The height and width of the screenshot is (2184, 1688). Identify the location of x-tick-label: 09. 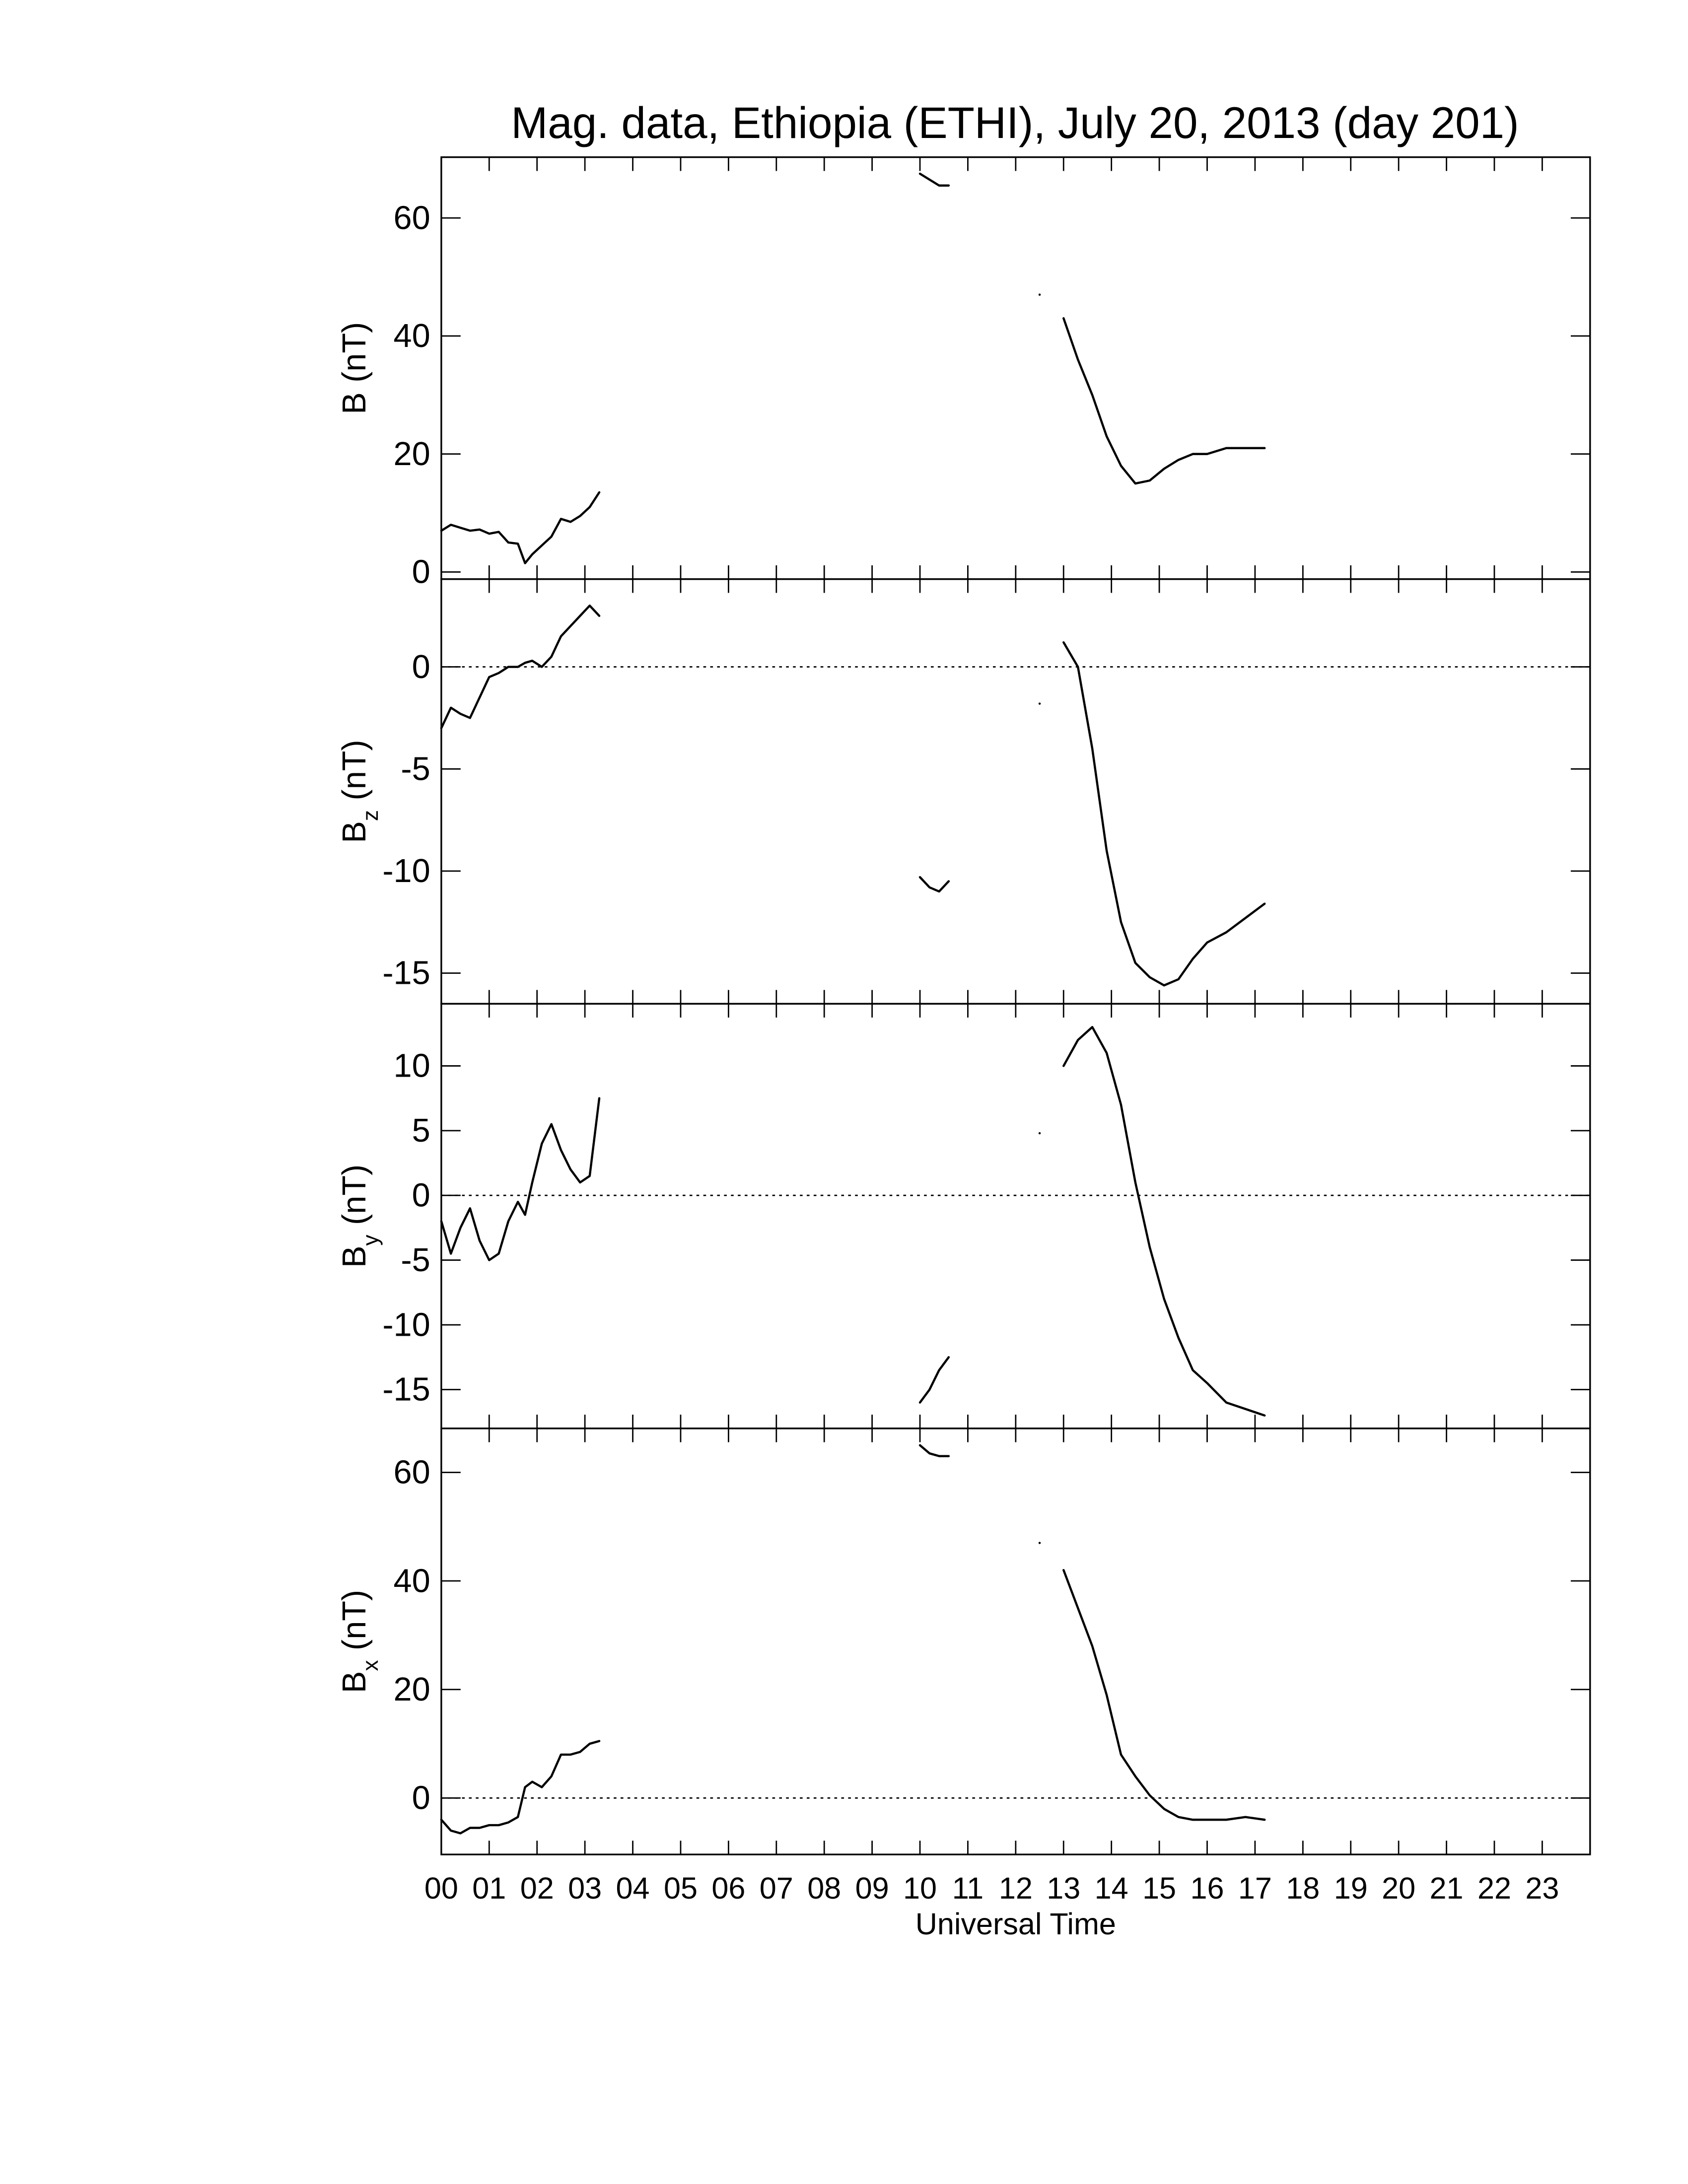
(872, 1888).